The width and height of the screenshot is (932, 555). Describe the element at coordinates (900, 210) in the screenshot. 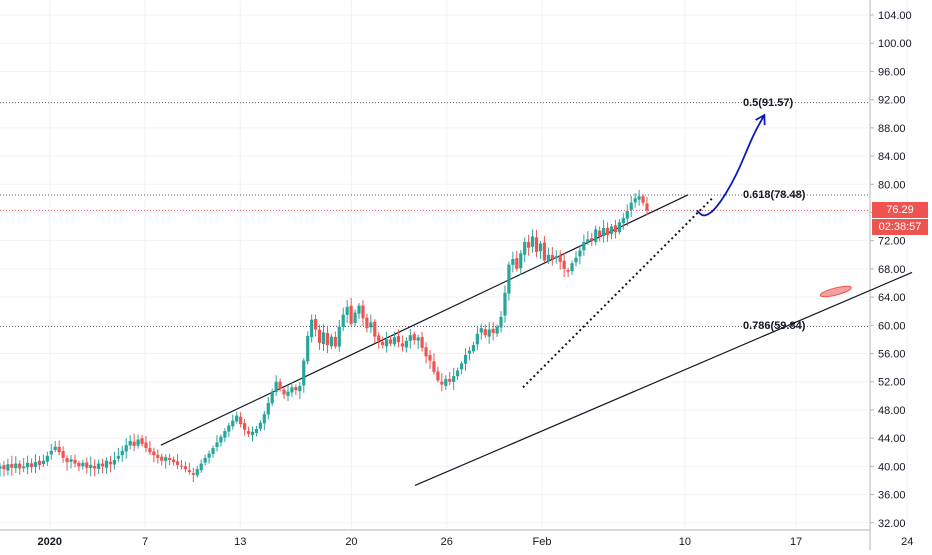

I see `last-price-badge: 76.29` at that location.